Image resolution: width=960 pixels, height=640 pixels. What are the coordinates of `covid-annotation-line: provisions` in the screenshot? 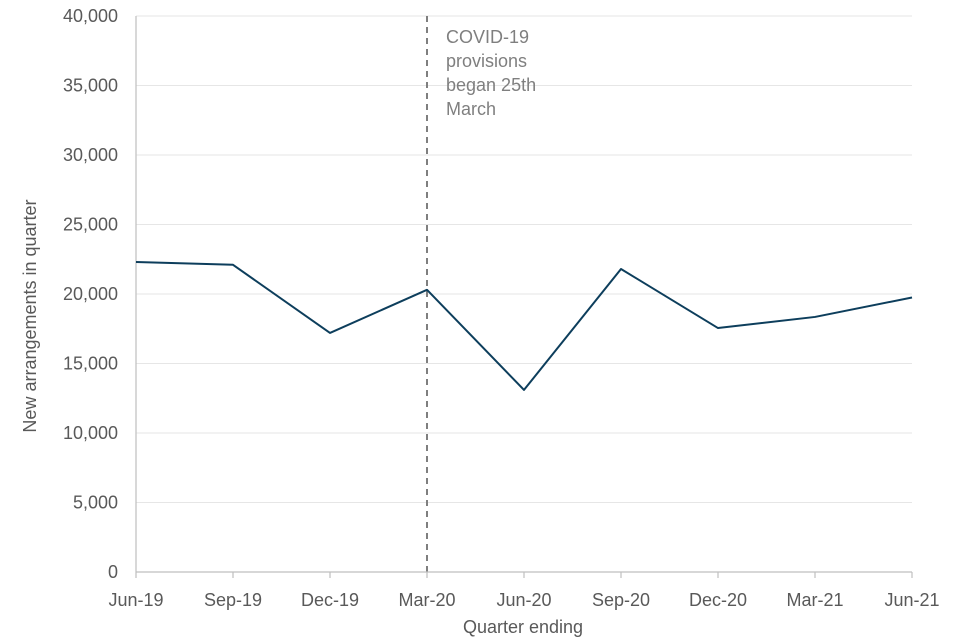 It's located at (486, 61).